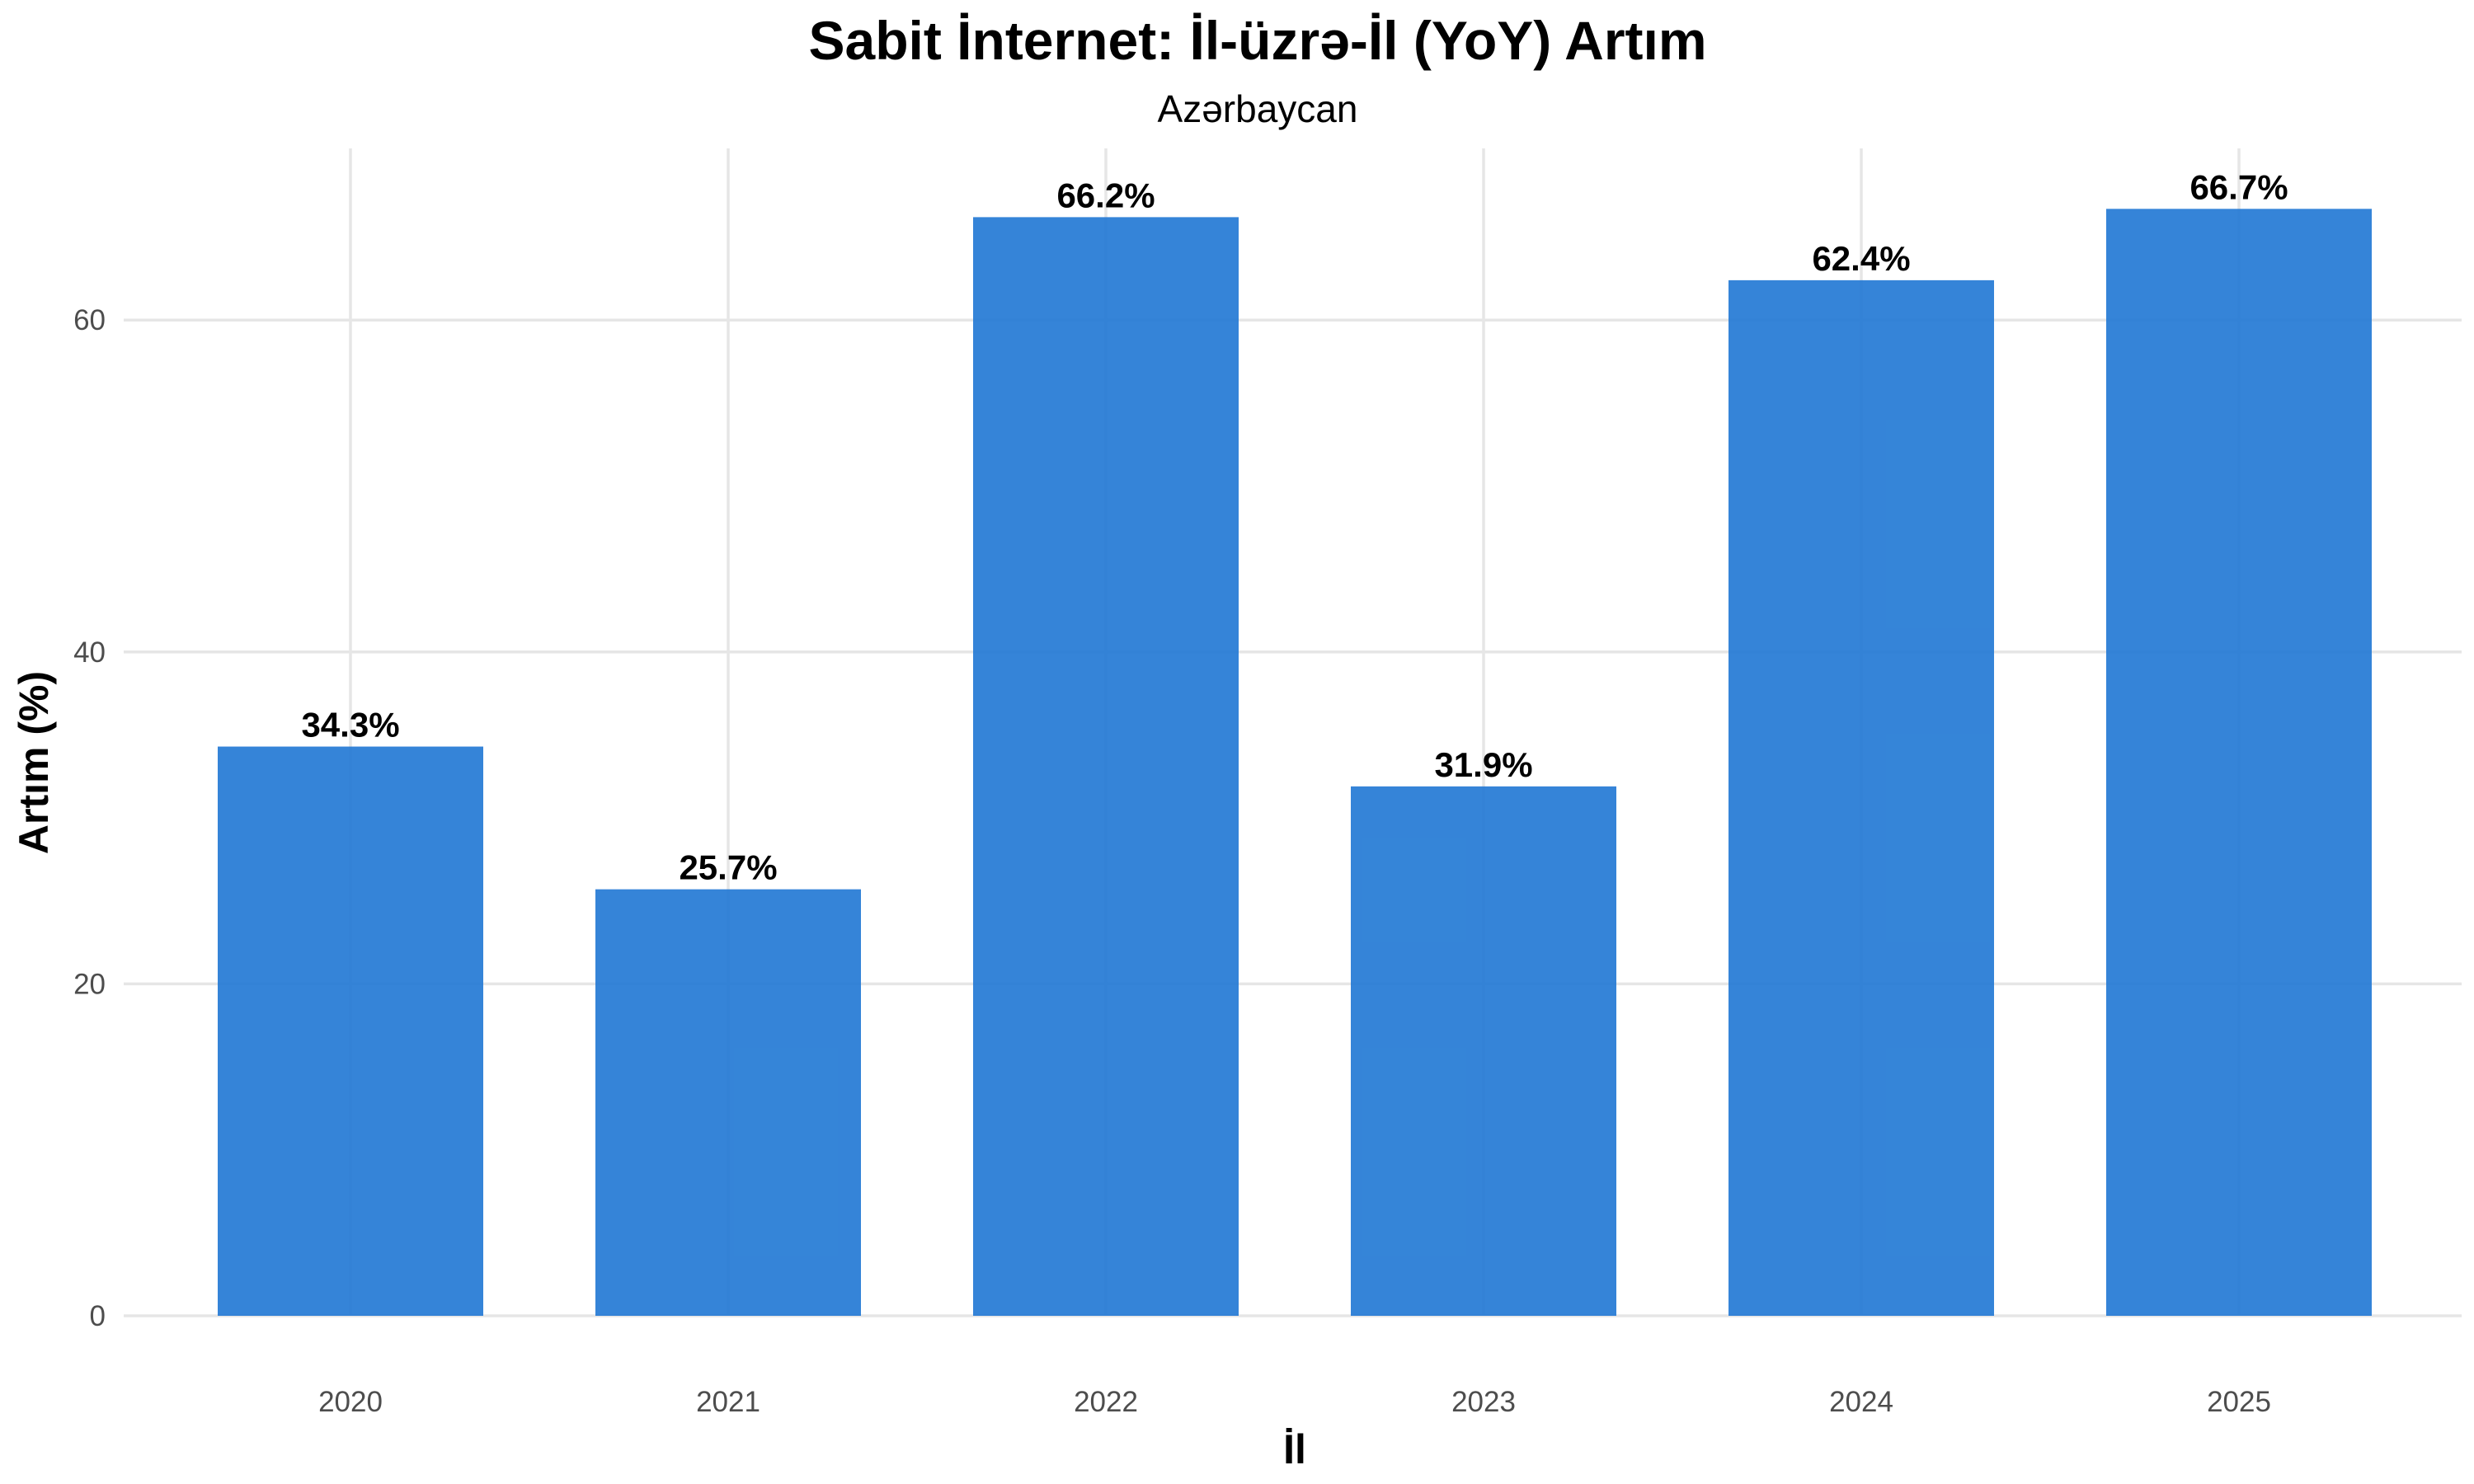 Image resolution: width=2474 pixels, height=1484 pixels. Describe the element at coordinates (728, 868) in the screenshot. I see `bar-value-label: 25.7%` at that location.